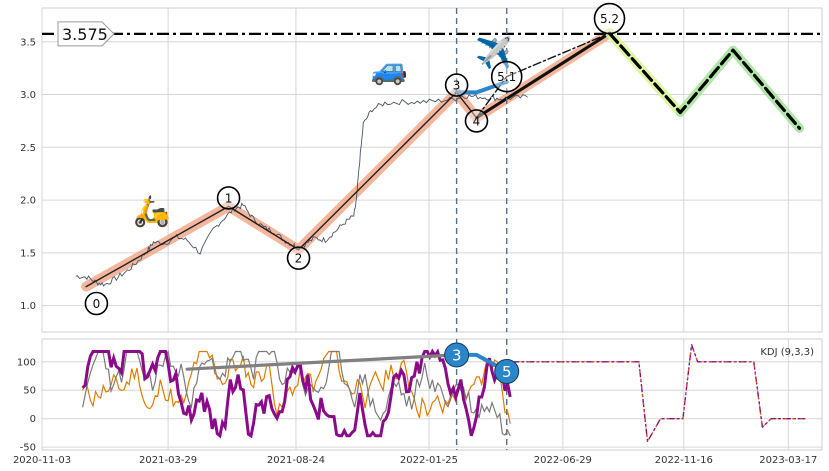 The height and width of the screenshot is (471, 829). I want to click on wave-label: 1, so click(229, 198).